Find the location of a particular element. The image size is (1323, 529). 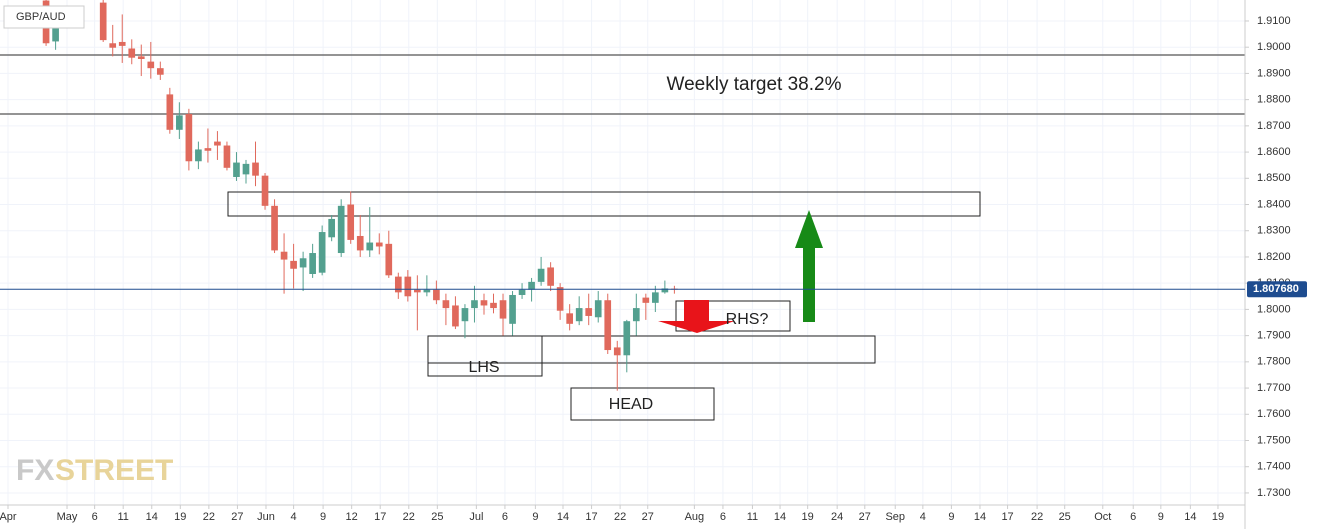

rhs-box is located at coordinates (733, 316).